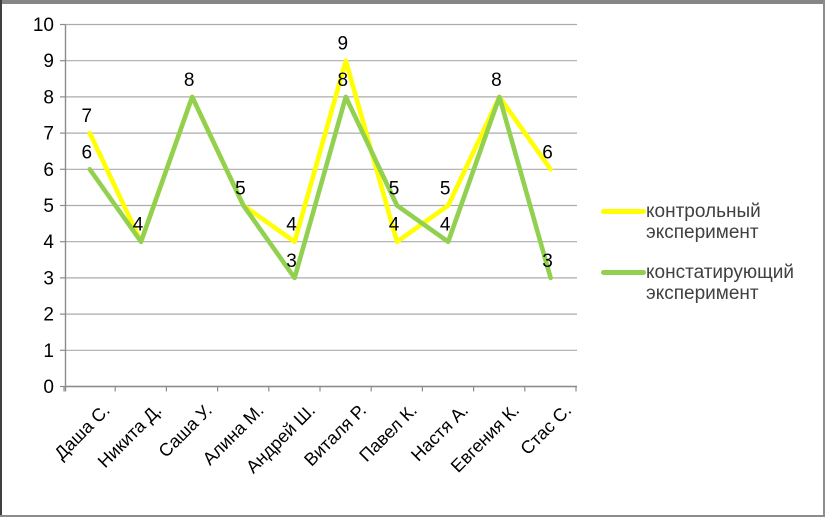  Describe the element at coordinates (824, 258) in the screenshot. I see `frame-border-right` at that location.